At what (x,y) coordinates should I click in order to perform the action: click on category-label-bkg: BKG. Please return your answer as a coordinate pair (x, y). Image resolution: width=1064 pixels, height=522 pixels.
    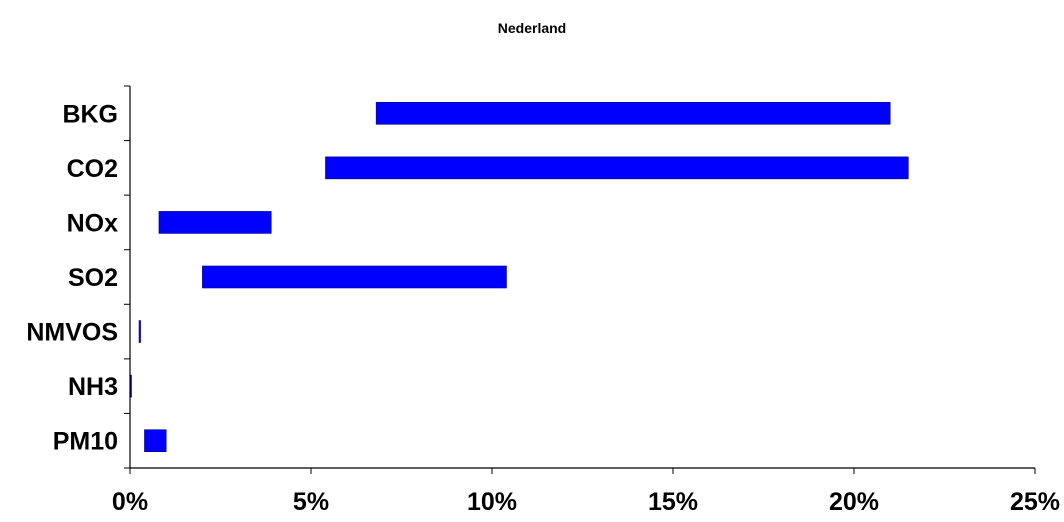
    Looking at the image, I should click on (90, 114).